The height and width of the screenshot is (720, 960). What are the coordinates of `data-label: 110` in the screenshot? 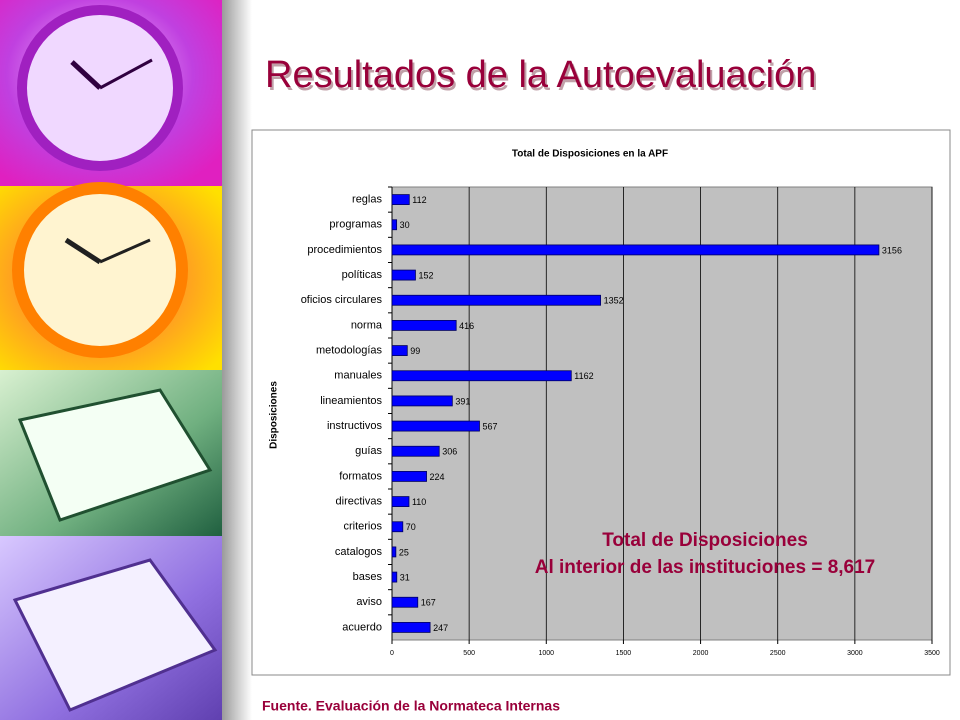 It's located at (419, 502).